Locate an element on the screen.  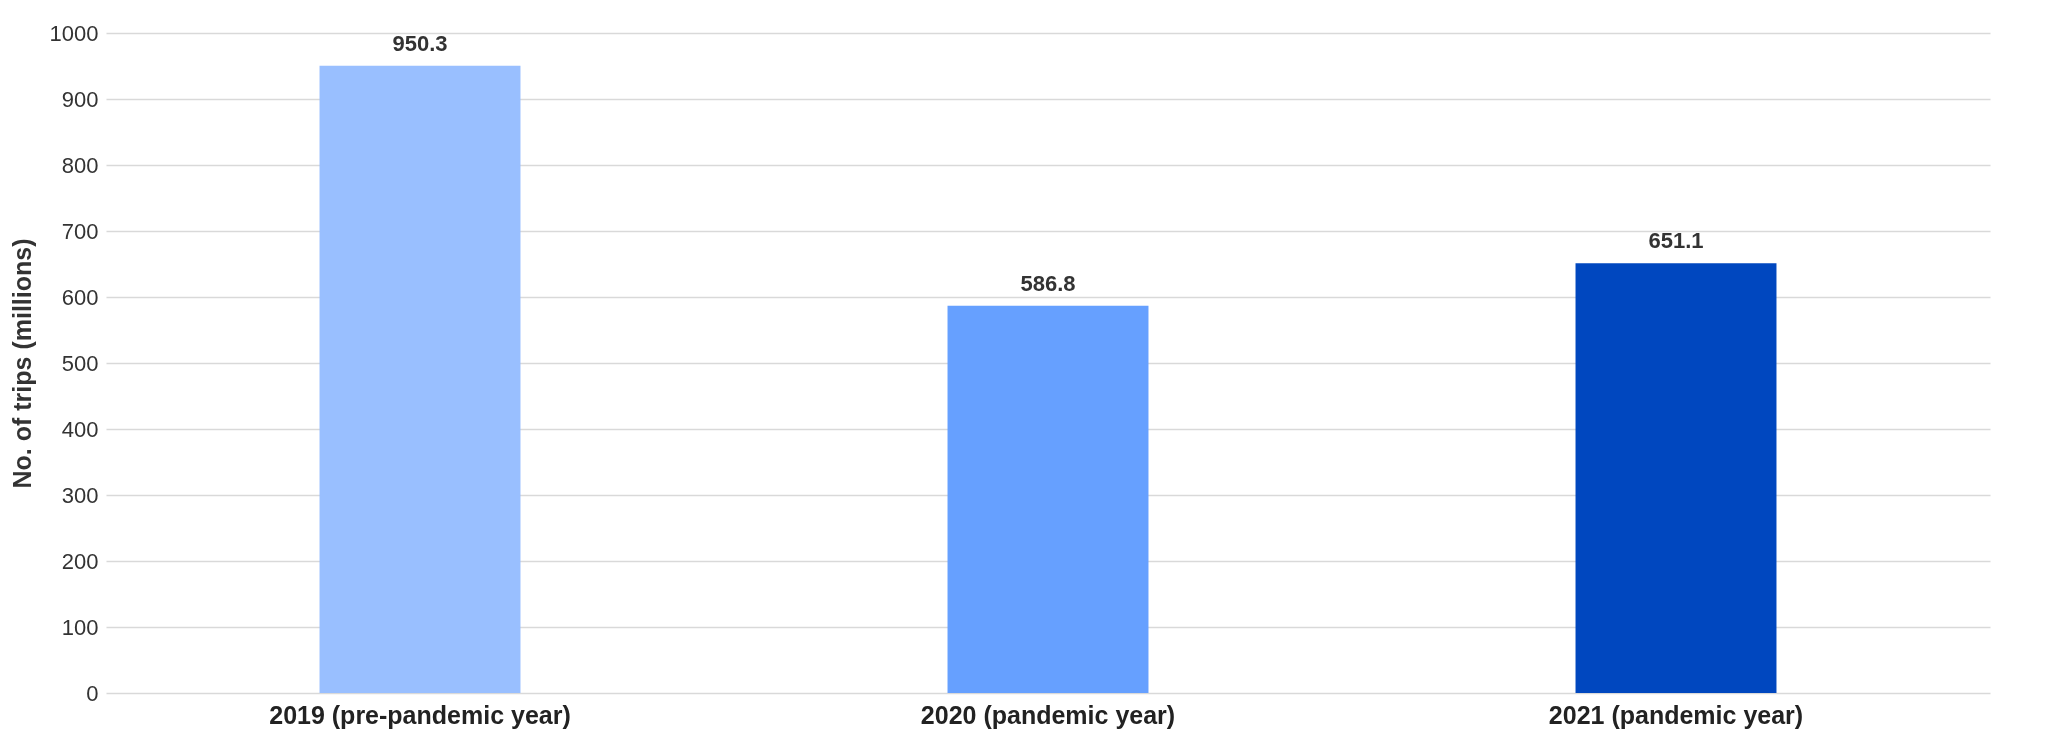
y-tick-label: 700 is located at coordinates (80, 231).